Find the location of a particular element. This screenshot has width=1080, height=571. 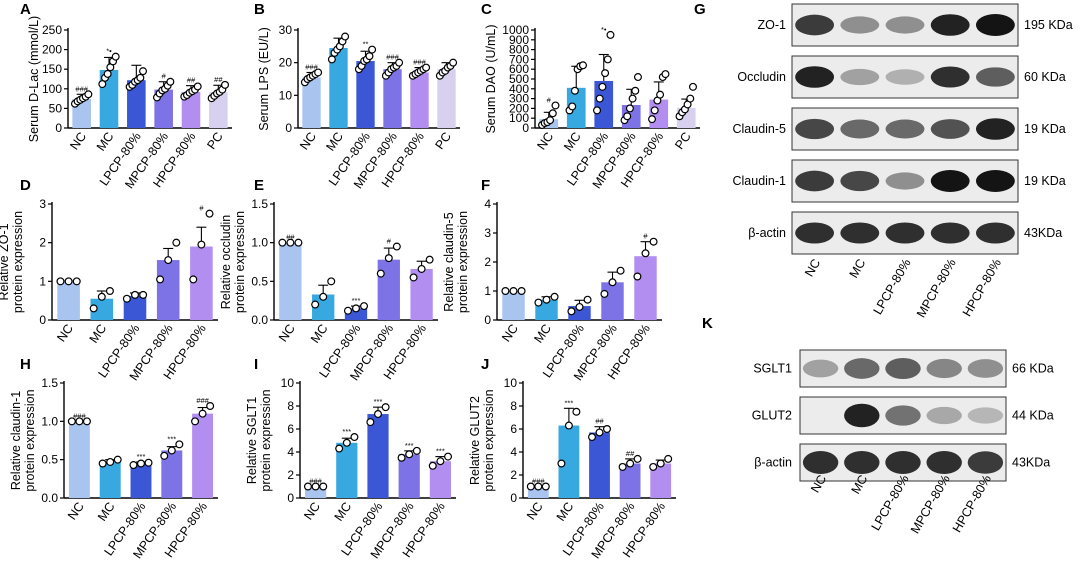

y-tick-label: 30 is located at coordinates (286, 30).